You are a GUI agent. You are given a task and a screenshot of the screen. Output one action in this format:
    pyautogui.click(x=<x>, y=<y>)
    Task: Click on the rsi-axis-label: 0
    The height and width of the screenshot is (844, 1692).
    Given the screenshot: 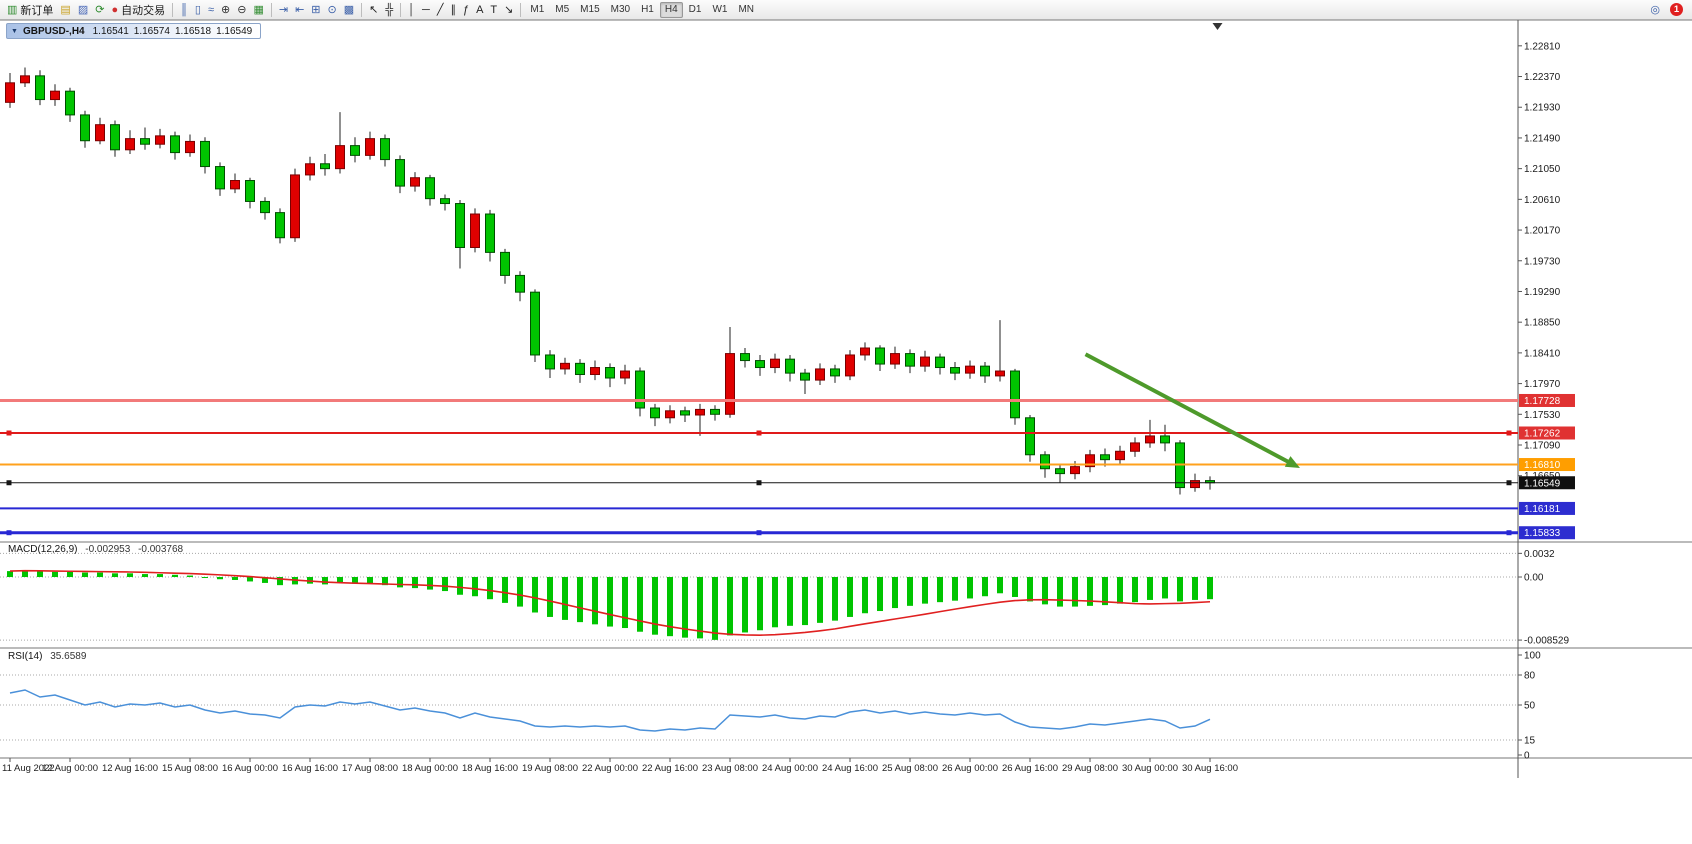 What is the action you would take?
    pyautogui.click(x=1527, y=756)
    